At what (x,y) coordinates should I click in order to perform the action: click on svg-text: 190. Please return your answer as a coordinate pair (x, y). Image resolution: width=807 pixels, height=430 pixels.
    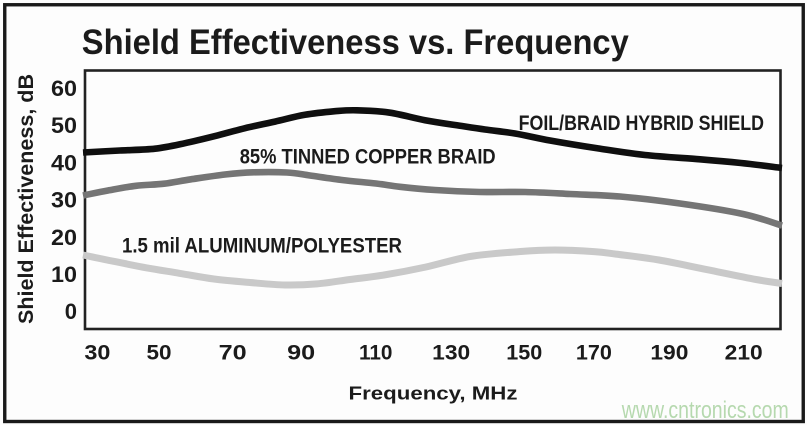
    Looking at the image, I should click on (669, 353).